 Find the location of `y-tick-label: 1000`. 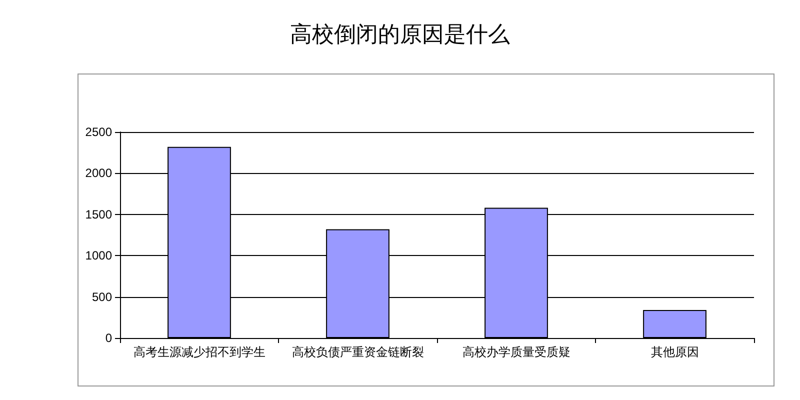

y-tick-label: 1000 is located at coordinates (98, 255).